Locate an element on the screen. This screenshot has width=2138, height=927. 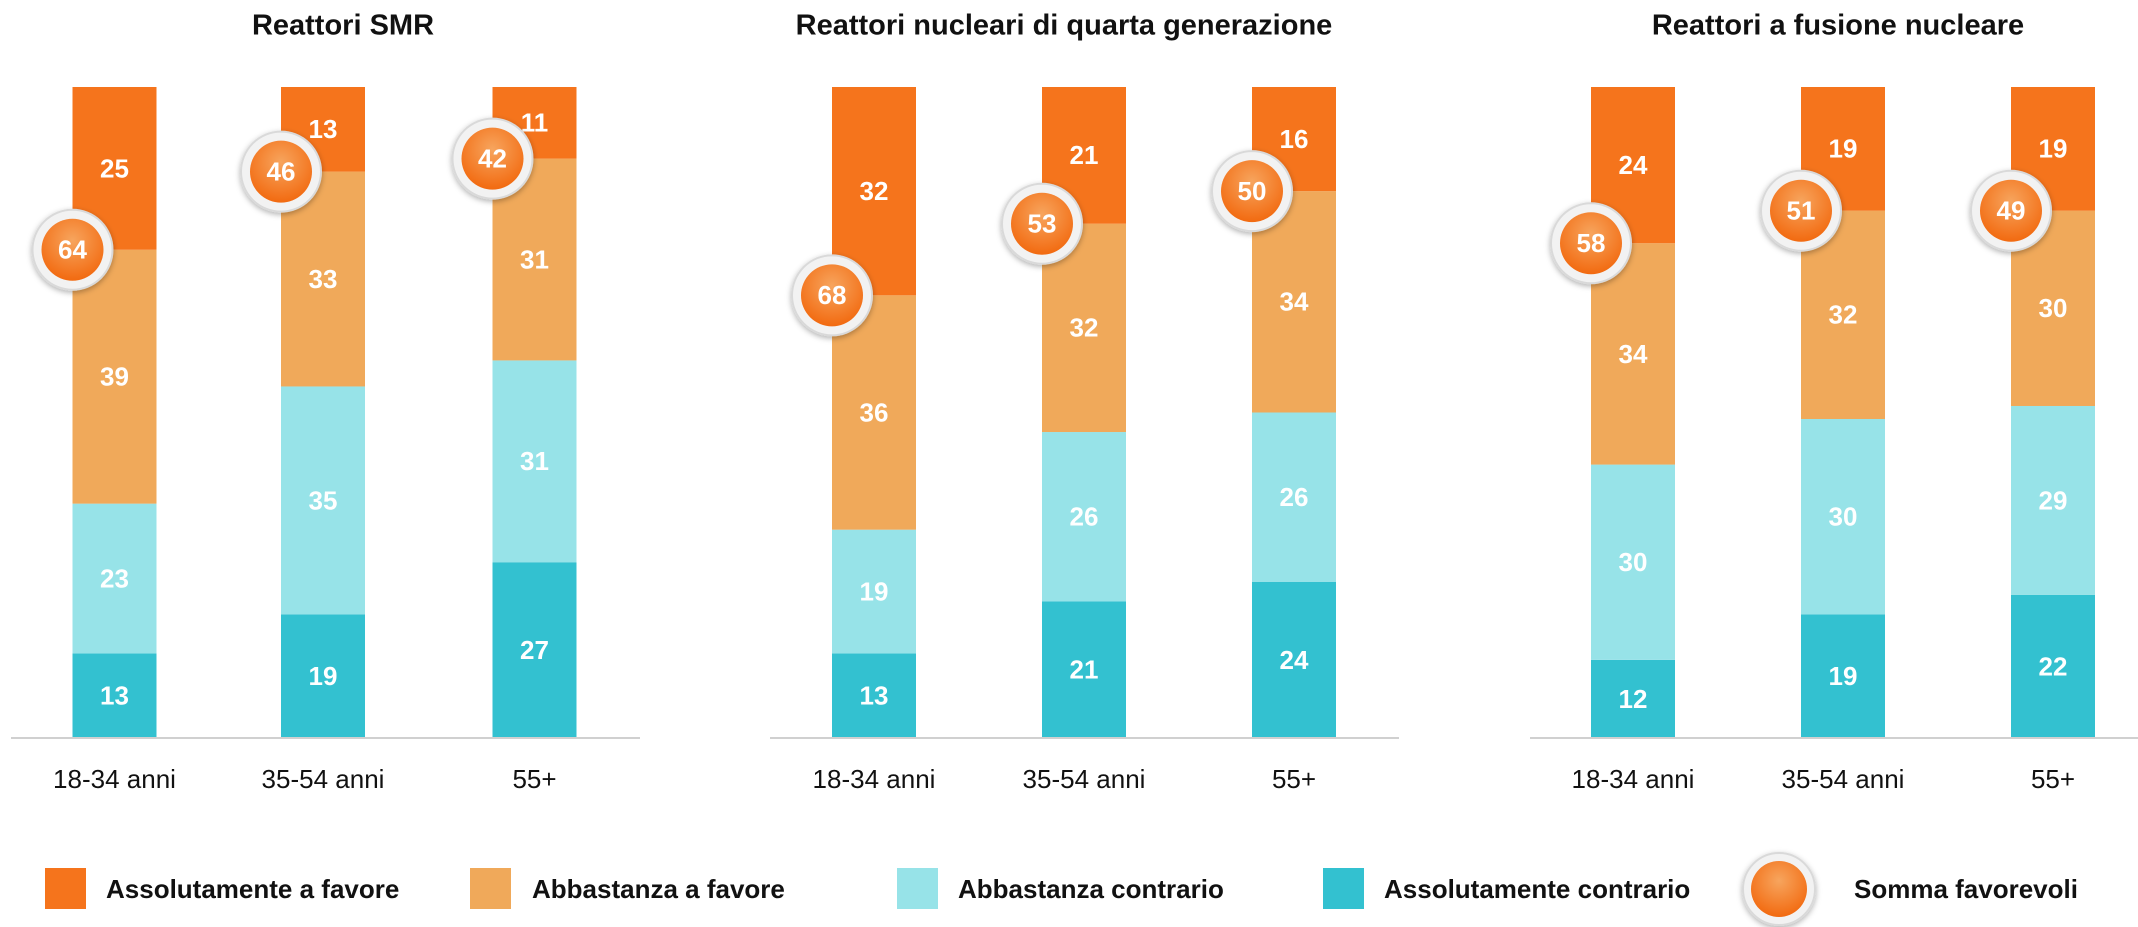
chart-title: Reattori nucleari di quarta generazione is located at coordinates (1064, 26).